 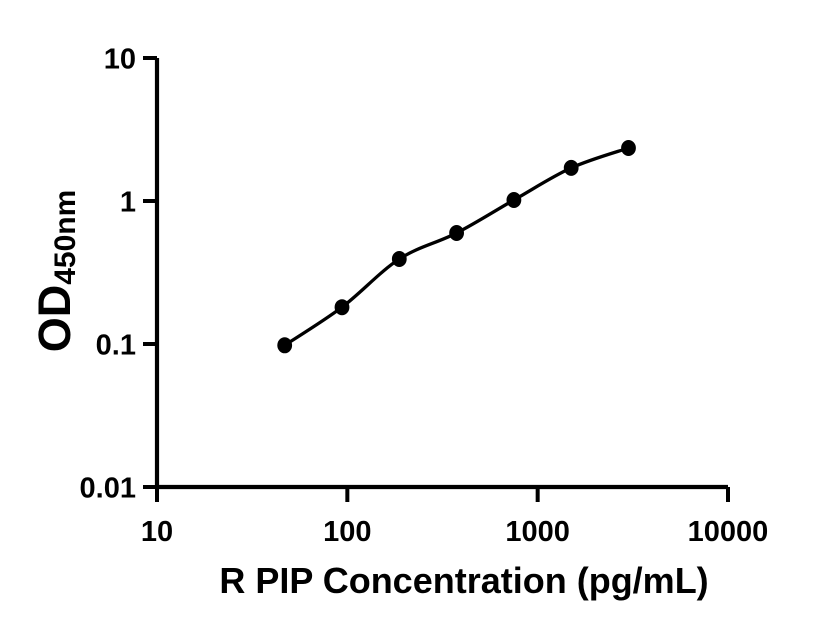 What do you see at coordinates (347, 532) in the screenshot?
I see `x-axis-tick-label: 100` at bounding box center [347, 532].